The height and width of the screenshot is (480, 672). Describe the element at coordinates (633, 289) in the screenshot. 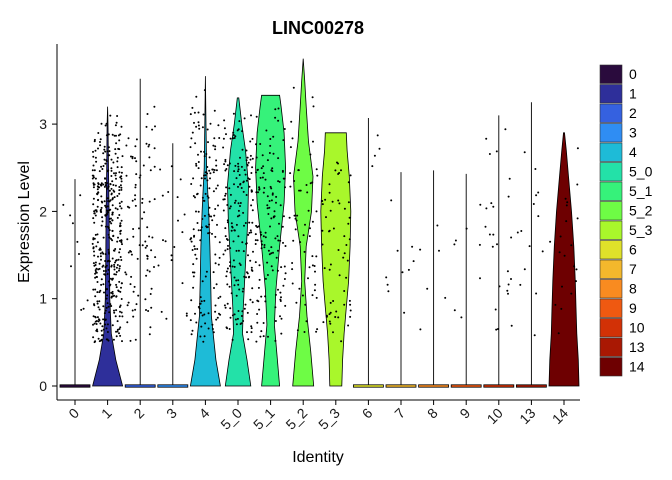

I see `legend-label-8: 8` at that location.